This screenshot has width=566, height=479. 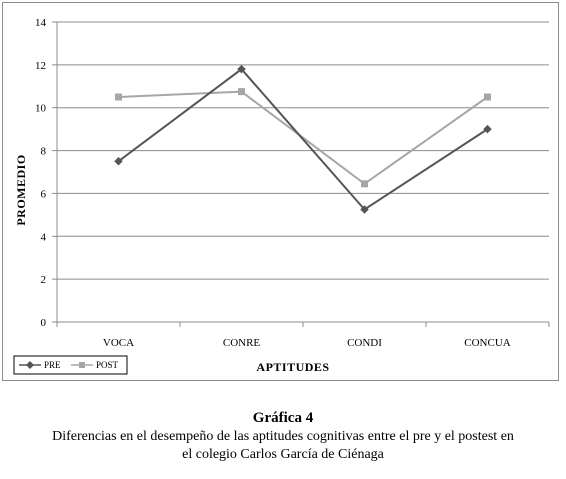 I want to click on x-tick-label: CONRE, so click(x=242, y=343).